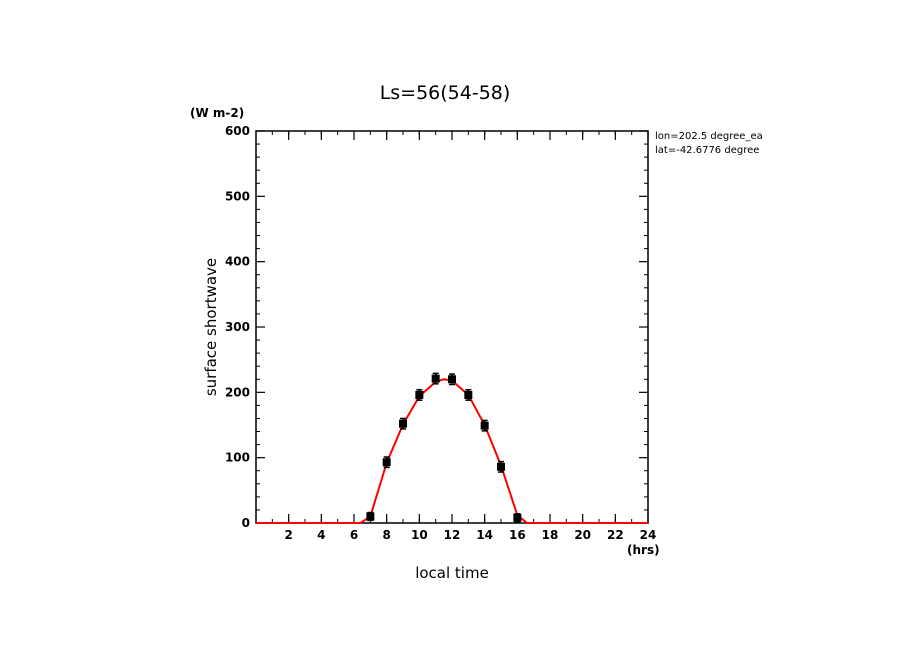  I want to click on x-axis-label: local time, so click(452, 573).